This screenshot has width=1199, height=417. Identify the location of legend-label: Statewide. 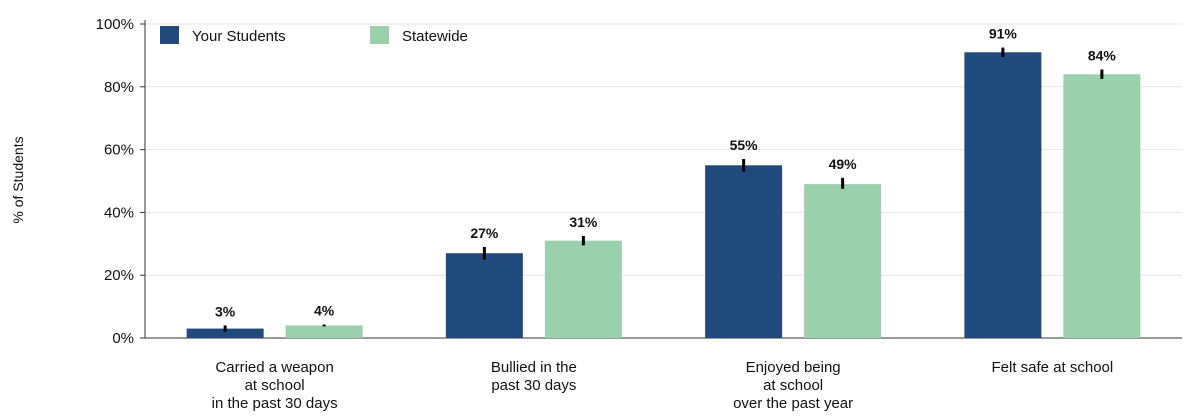
(435, 36).